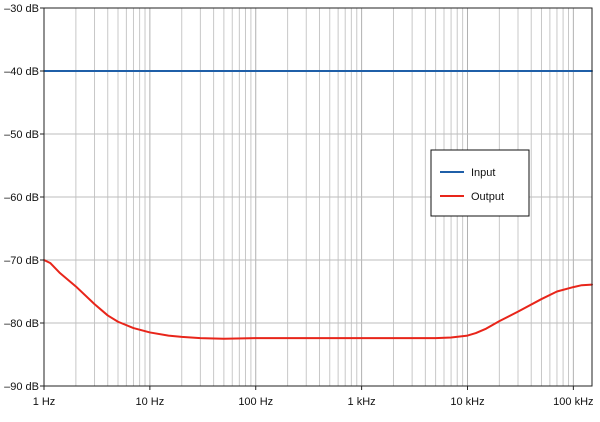  Describe the element at coordinates (21, 9) in the screenshot. I see `y-tick-label: –30 dB` at that location.